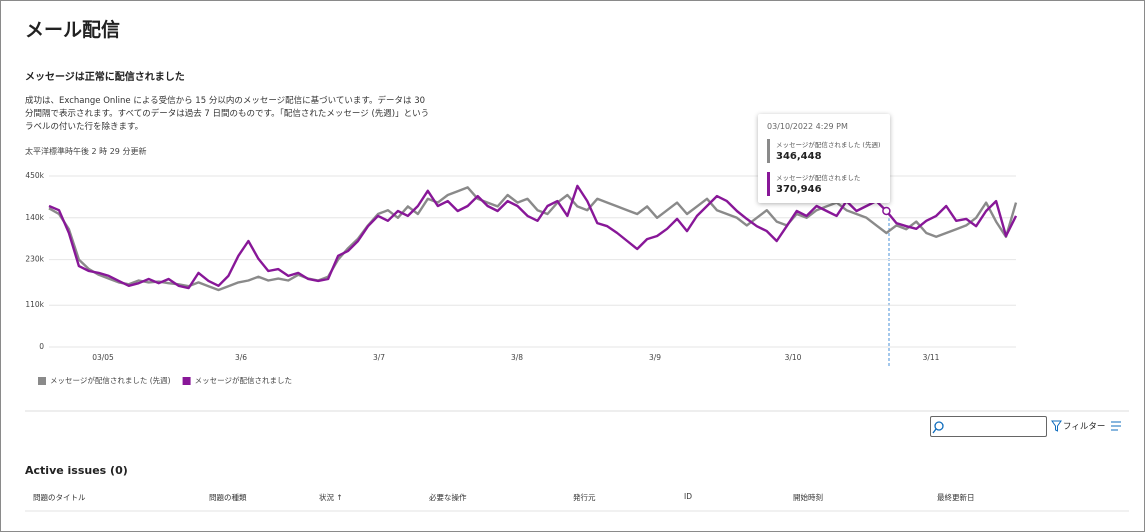  What do you see at coordinates (824, 151) in the screenshot?
I see `tooltip-item: メッセージが配信されました (先週) 346,448` at bounding box center [824, 151].